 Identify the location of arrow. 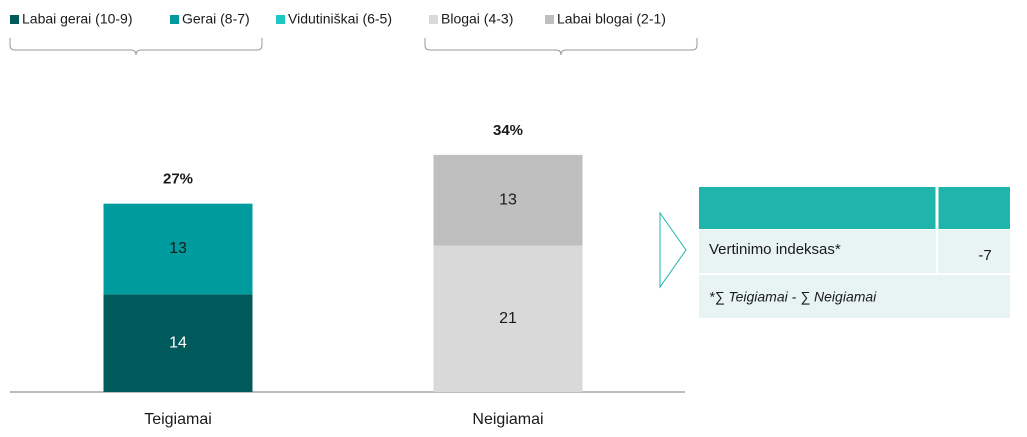
(673, 250).